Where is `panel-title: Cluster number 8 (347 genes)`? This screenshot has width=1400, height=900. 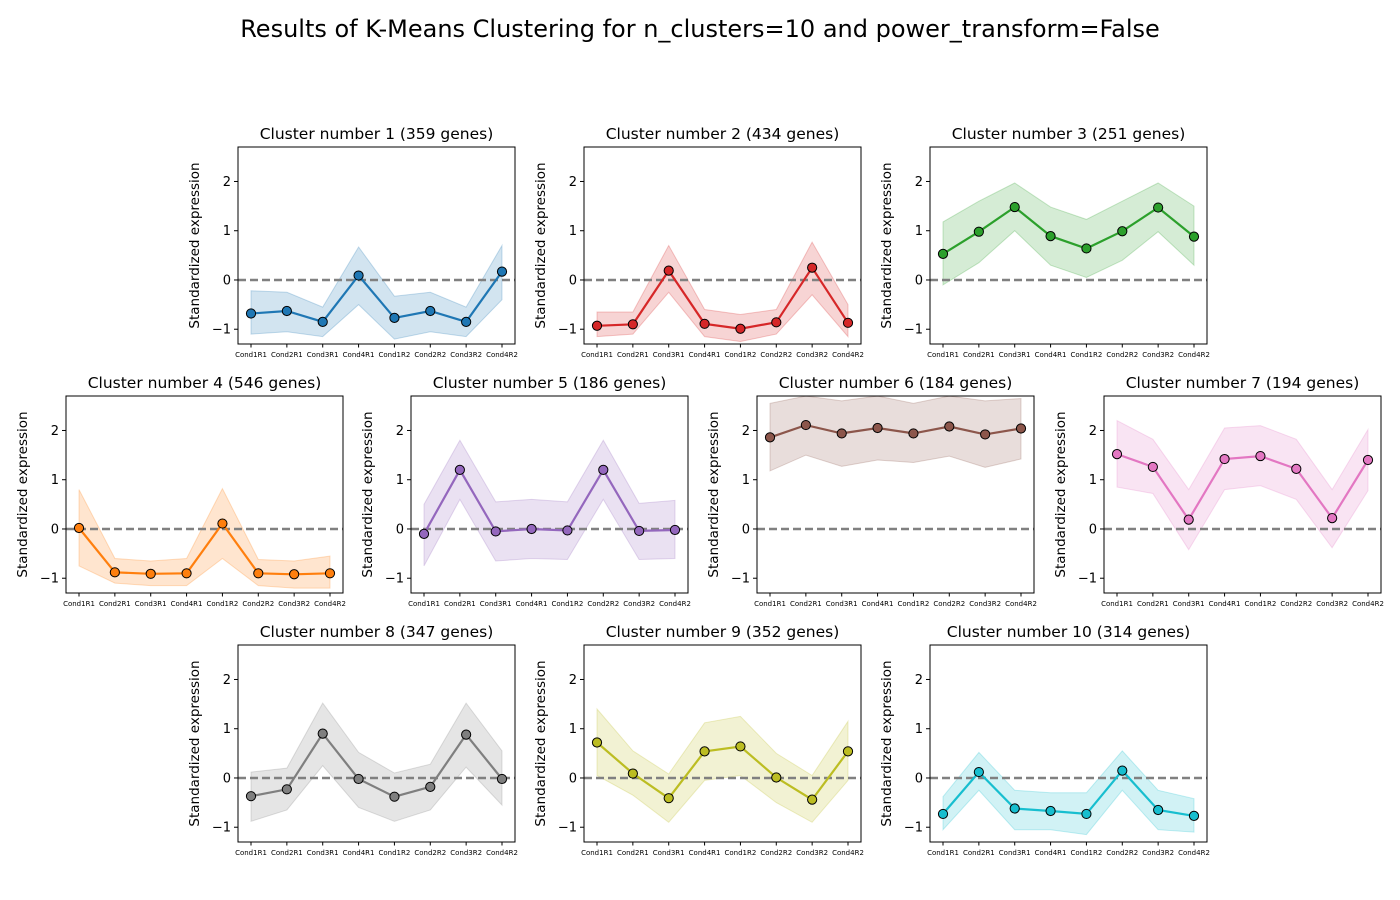
panel-title: Cluster number 8 (347 genes) is located at coordinates (377, 632).